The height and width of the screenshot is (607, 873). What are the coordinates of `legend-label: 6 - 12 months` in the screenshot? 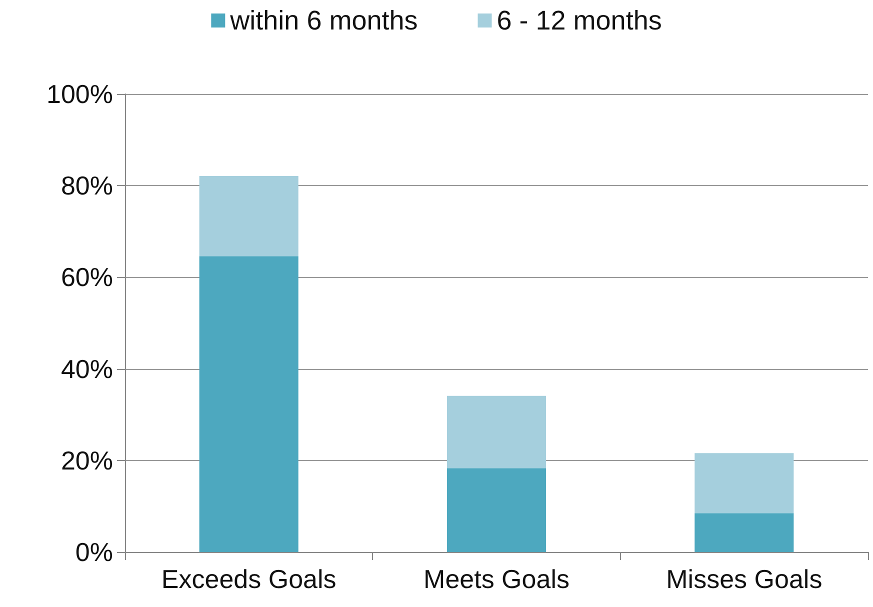 It's located at (579, 21).